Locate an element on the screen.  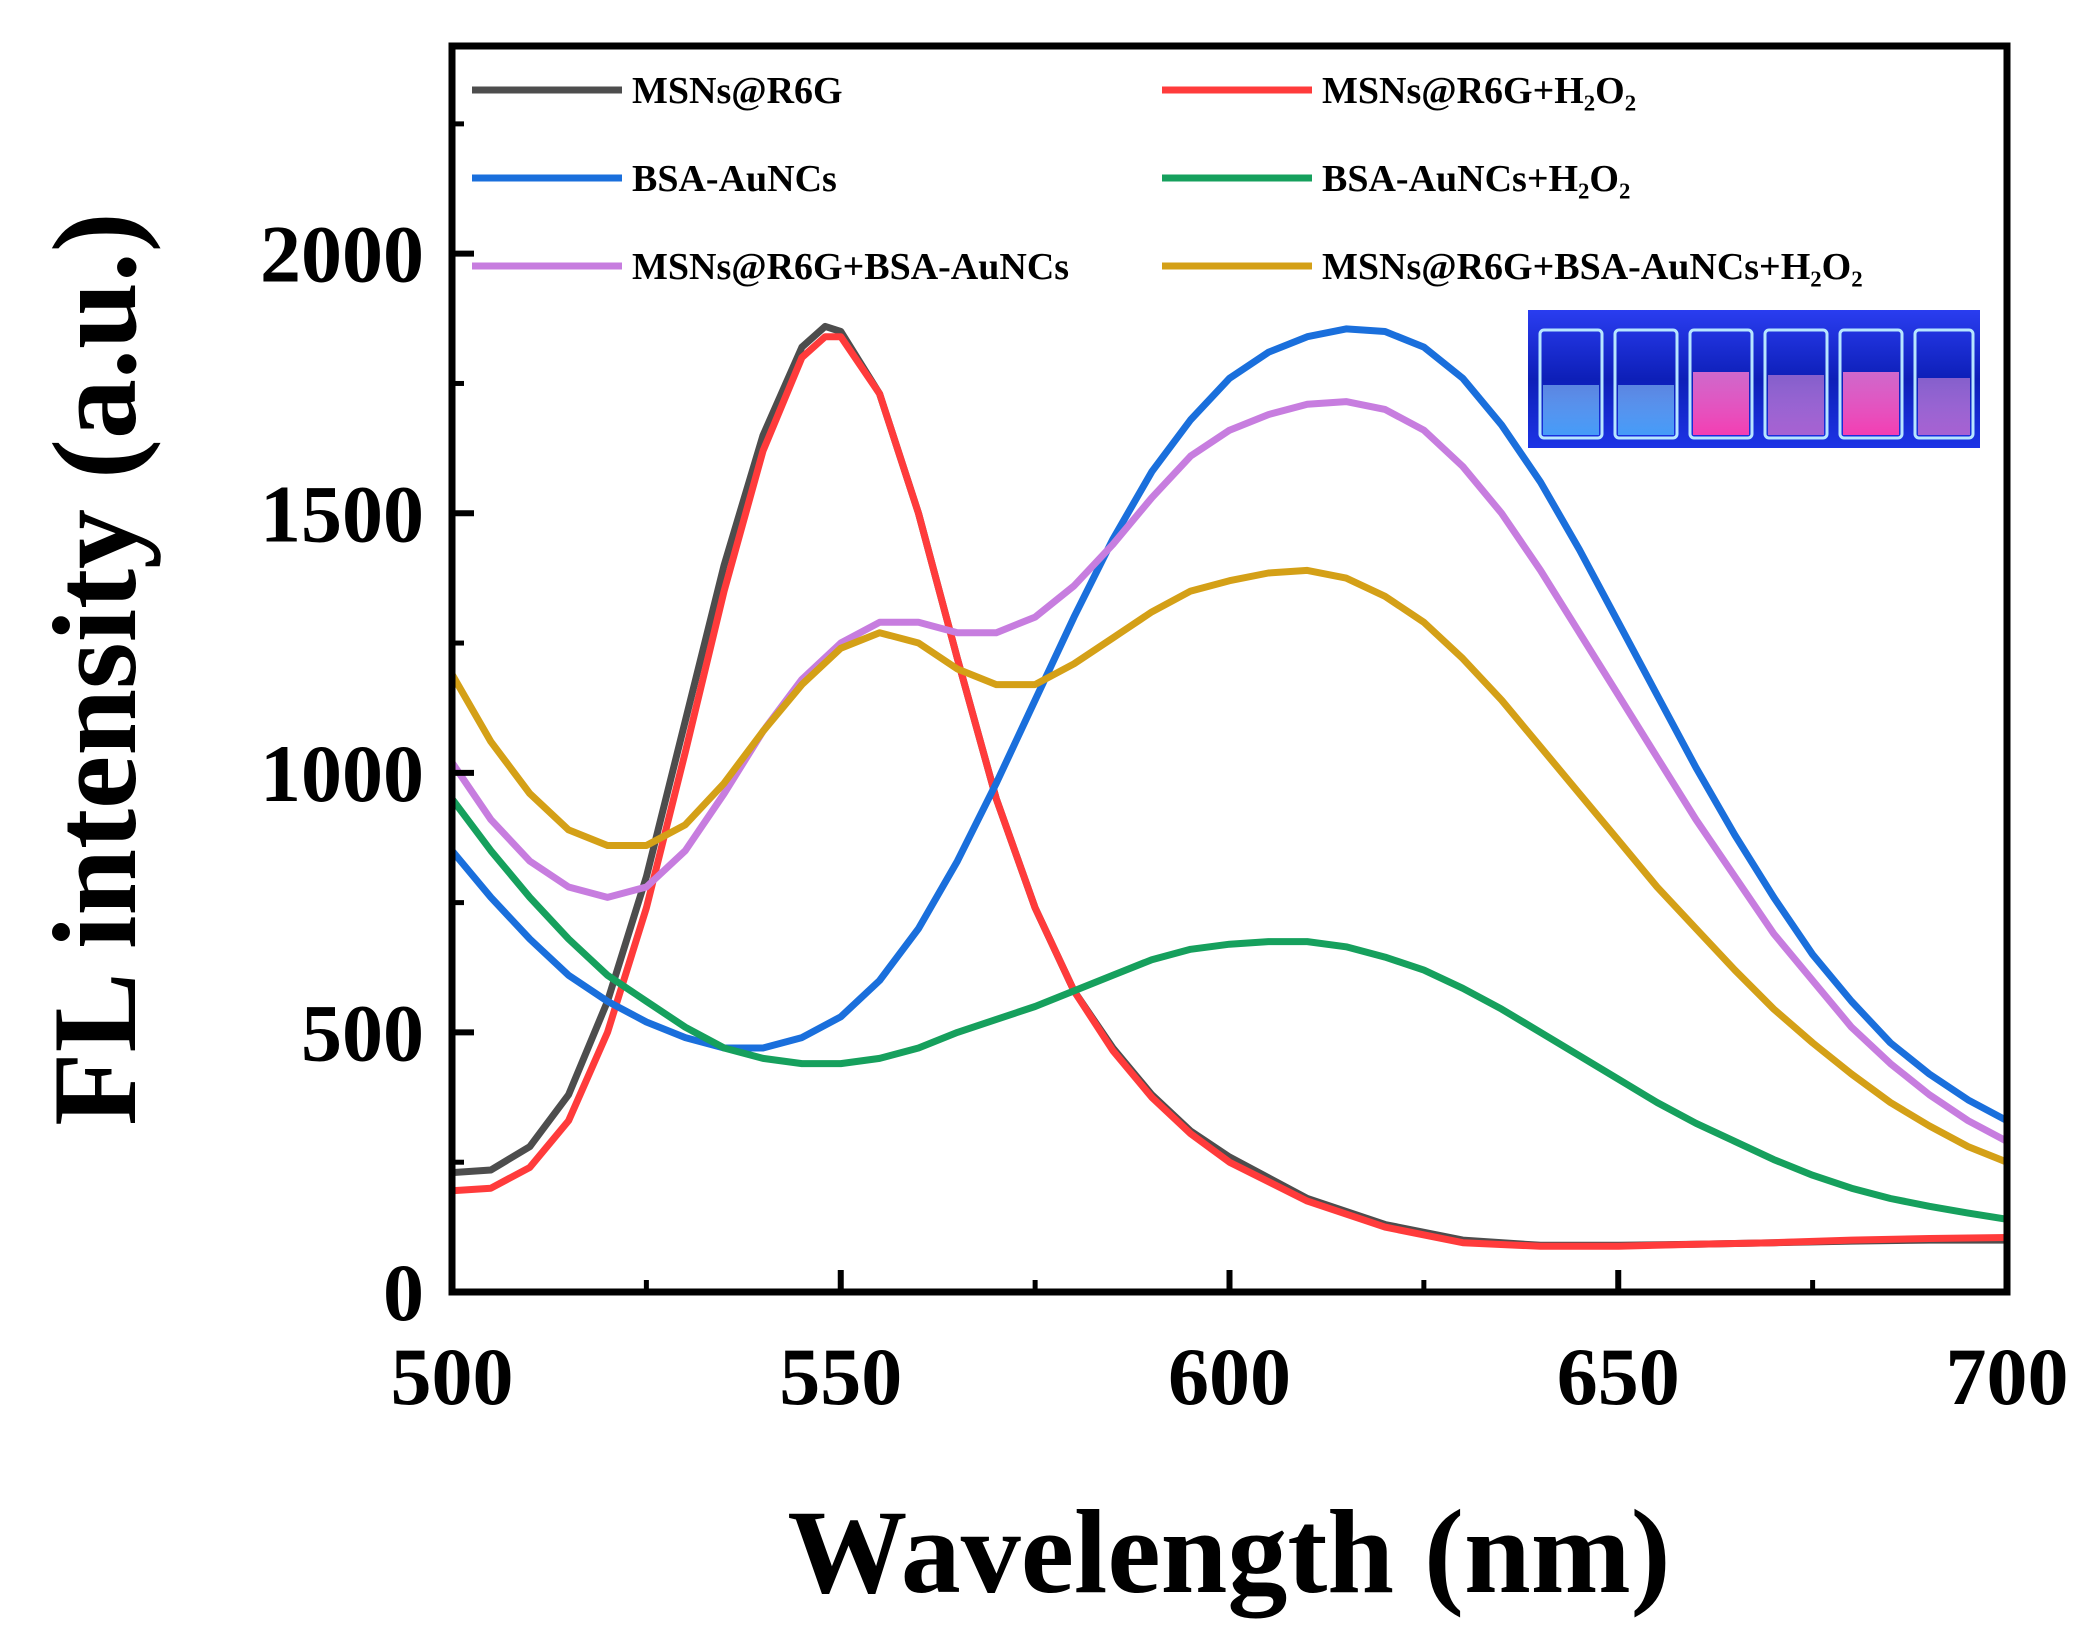
legend-item-4: MSNs@R6G+BSA-AuNCs is located at coordinates (770, 267).